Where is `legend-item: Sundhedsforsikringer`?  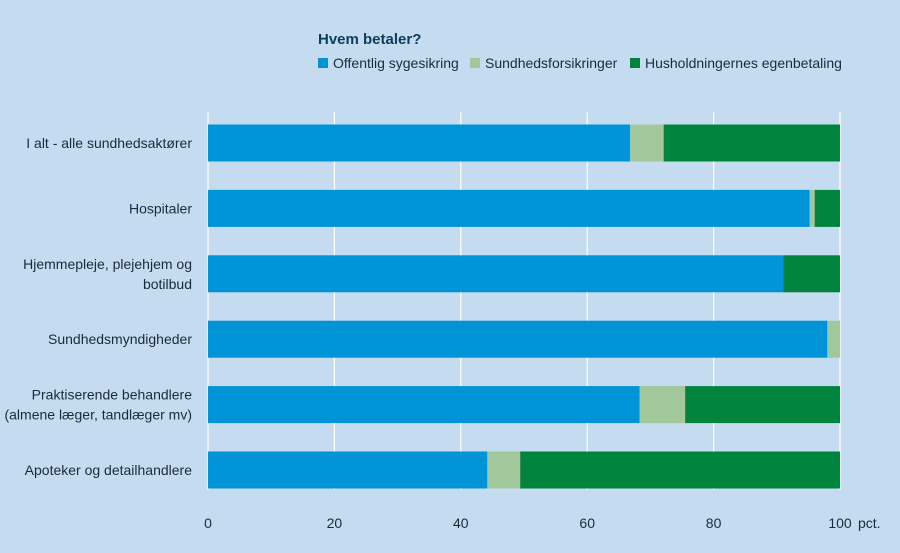
legend-item: Sundhedsforsikringer is located at coordinates (544, 63).